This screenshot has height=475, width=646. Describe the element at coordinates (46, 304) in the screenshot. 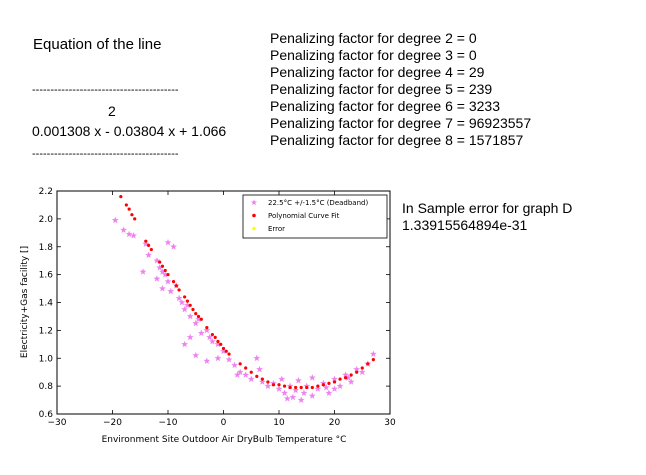

I see `y-tick-label: 1.4` at that location.